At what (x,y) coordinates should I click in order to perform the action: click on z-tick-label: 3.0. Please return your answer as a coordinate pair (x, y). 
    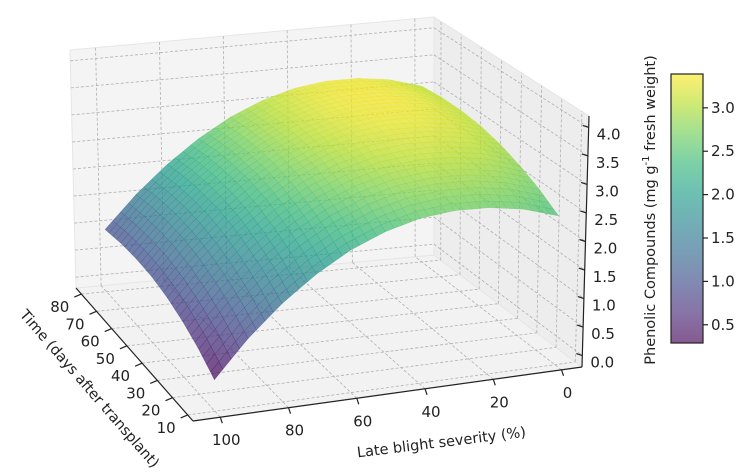
    Looking at the image, I should click on (607, 191).